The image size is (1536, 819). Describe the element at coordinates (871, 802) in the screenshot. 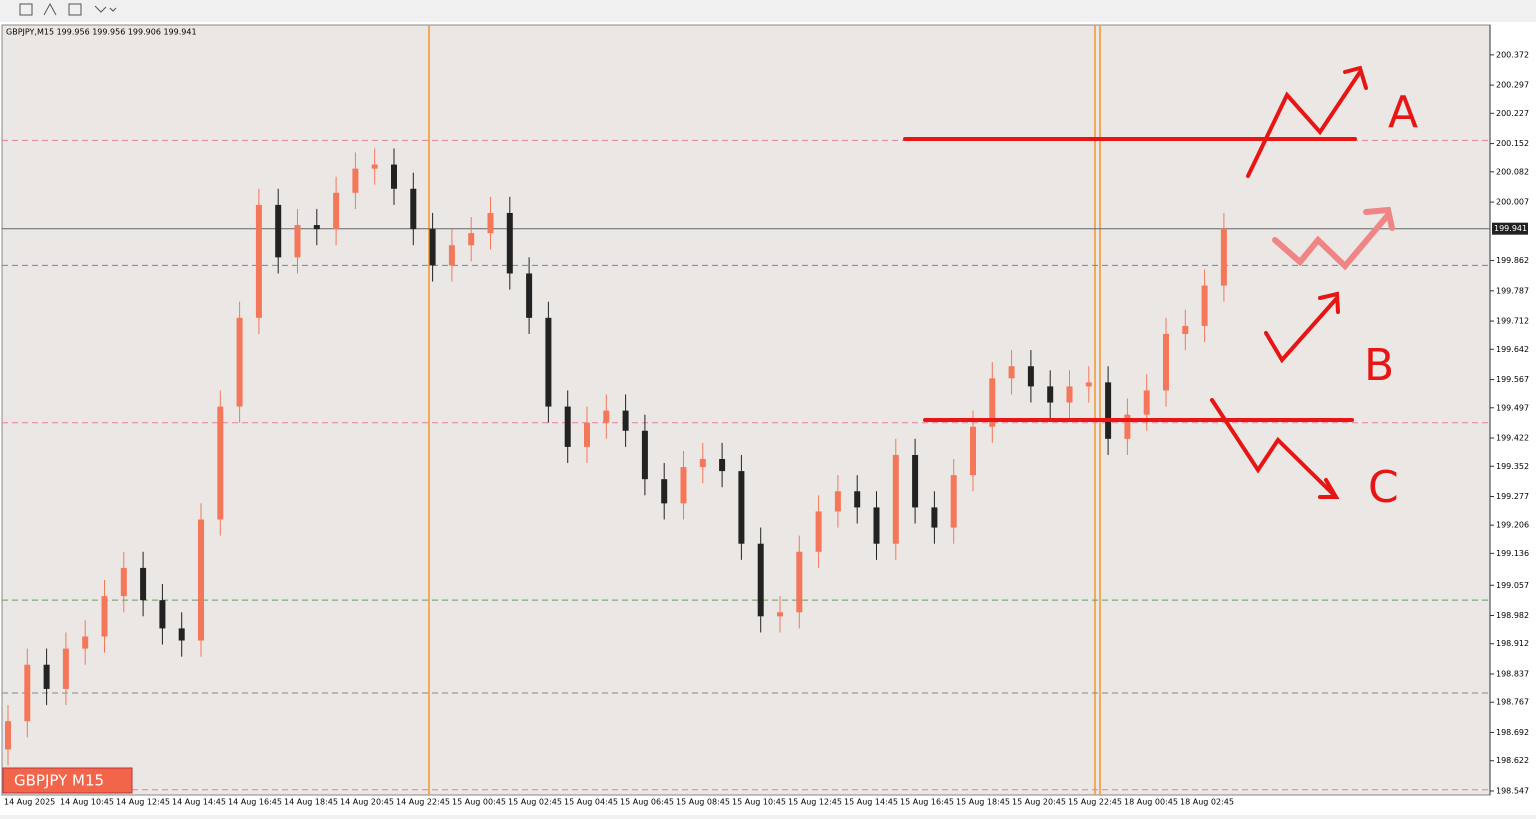

I see `x-tick-label: 15 Aug 14:45` at that location.